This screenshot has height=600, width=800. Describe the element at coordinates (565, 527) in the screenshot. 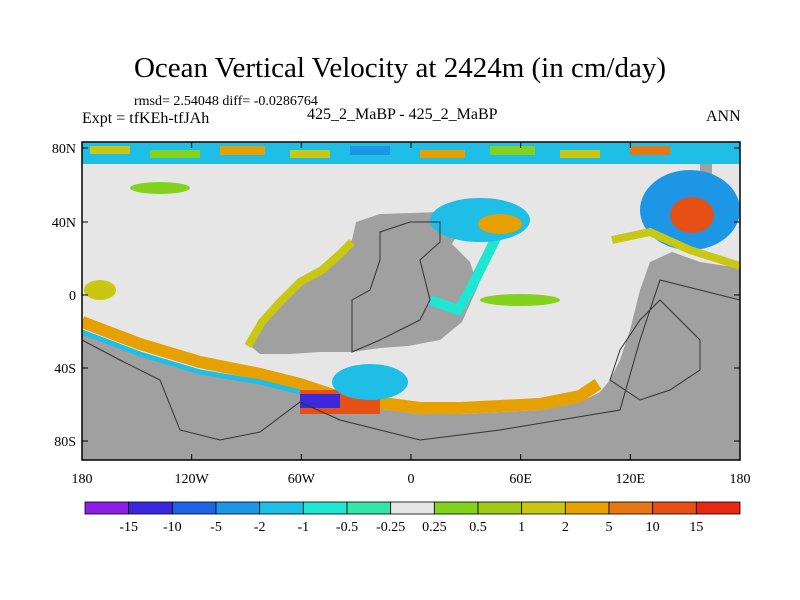

I see `colorbar-label: 2` at that location.